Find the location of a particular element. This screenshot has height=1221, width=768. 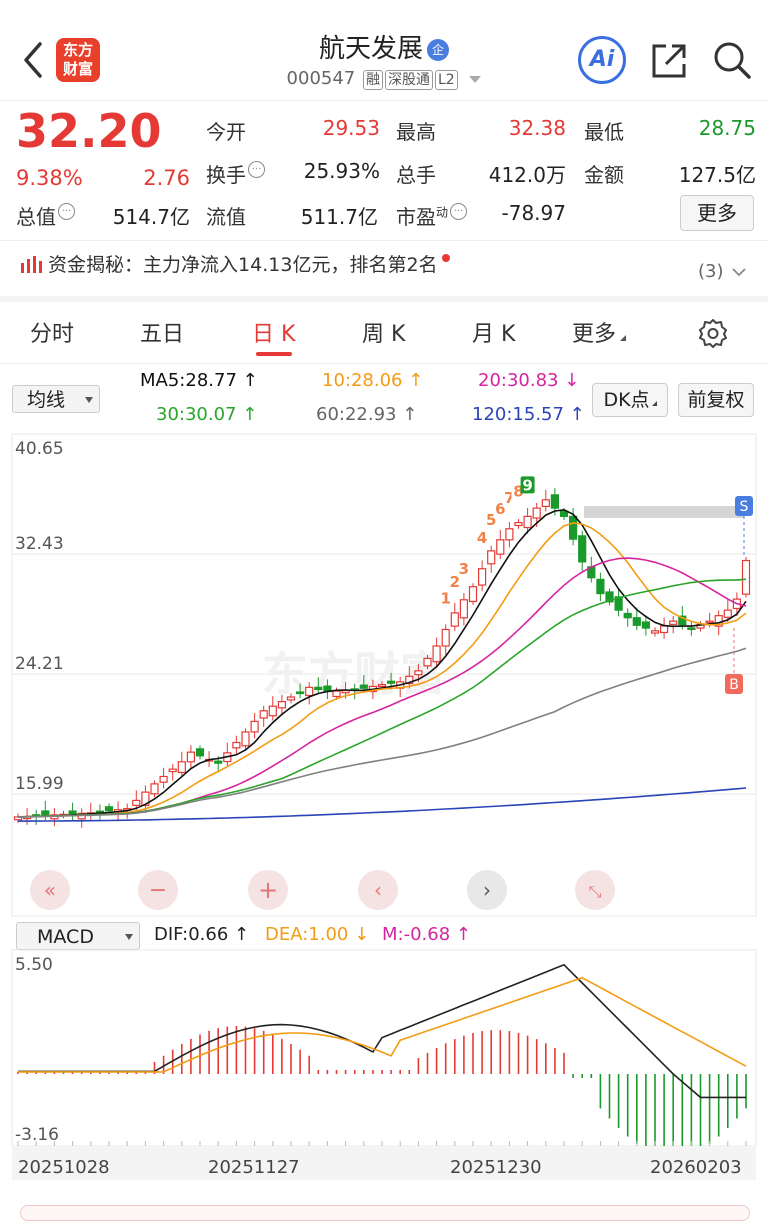

jump-start-button is located at coordinates (50, 890).